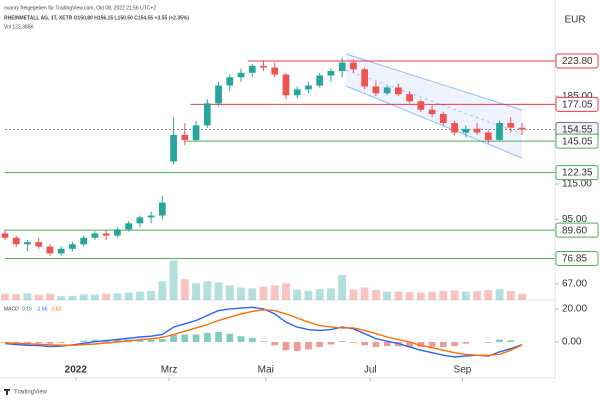 The height and width of the screenshot is (400, 600). What do you see at coordinates (577, 96) in the screenshot?
I see `y-tick-label: 185.00` at bounding box center [577, 96].